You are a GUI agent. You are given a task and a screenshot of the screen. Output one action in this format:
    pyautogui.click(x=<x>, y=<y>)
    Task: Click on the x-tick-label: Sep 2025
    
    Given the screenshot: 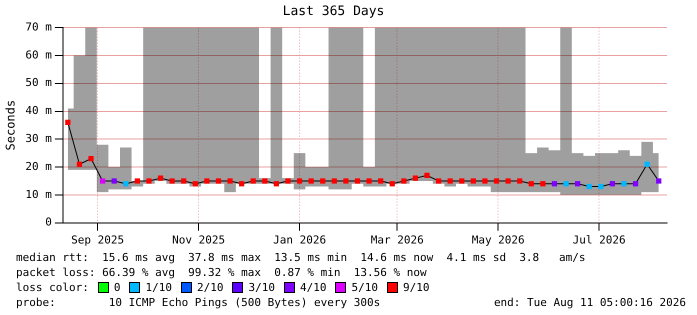 What is the action you would take?
    pyautogui.click(x=97, y=239)
    